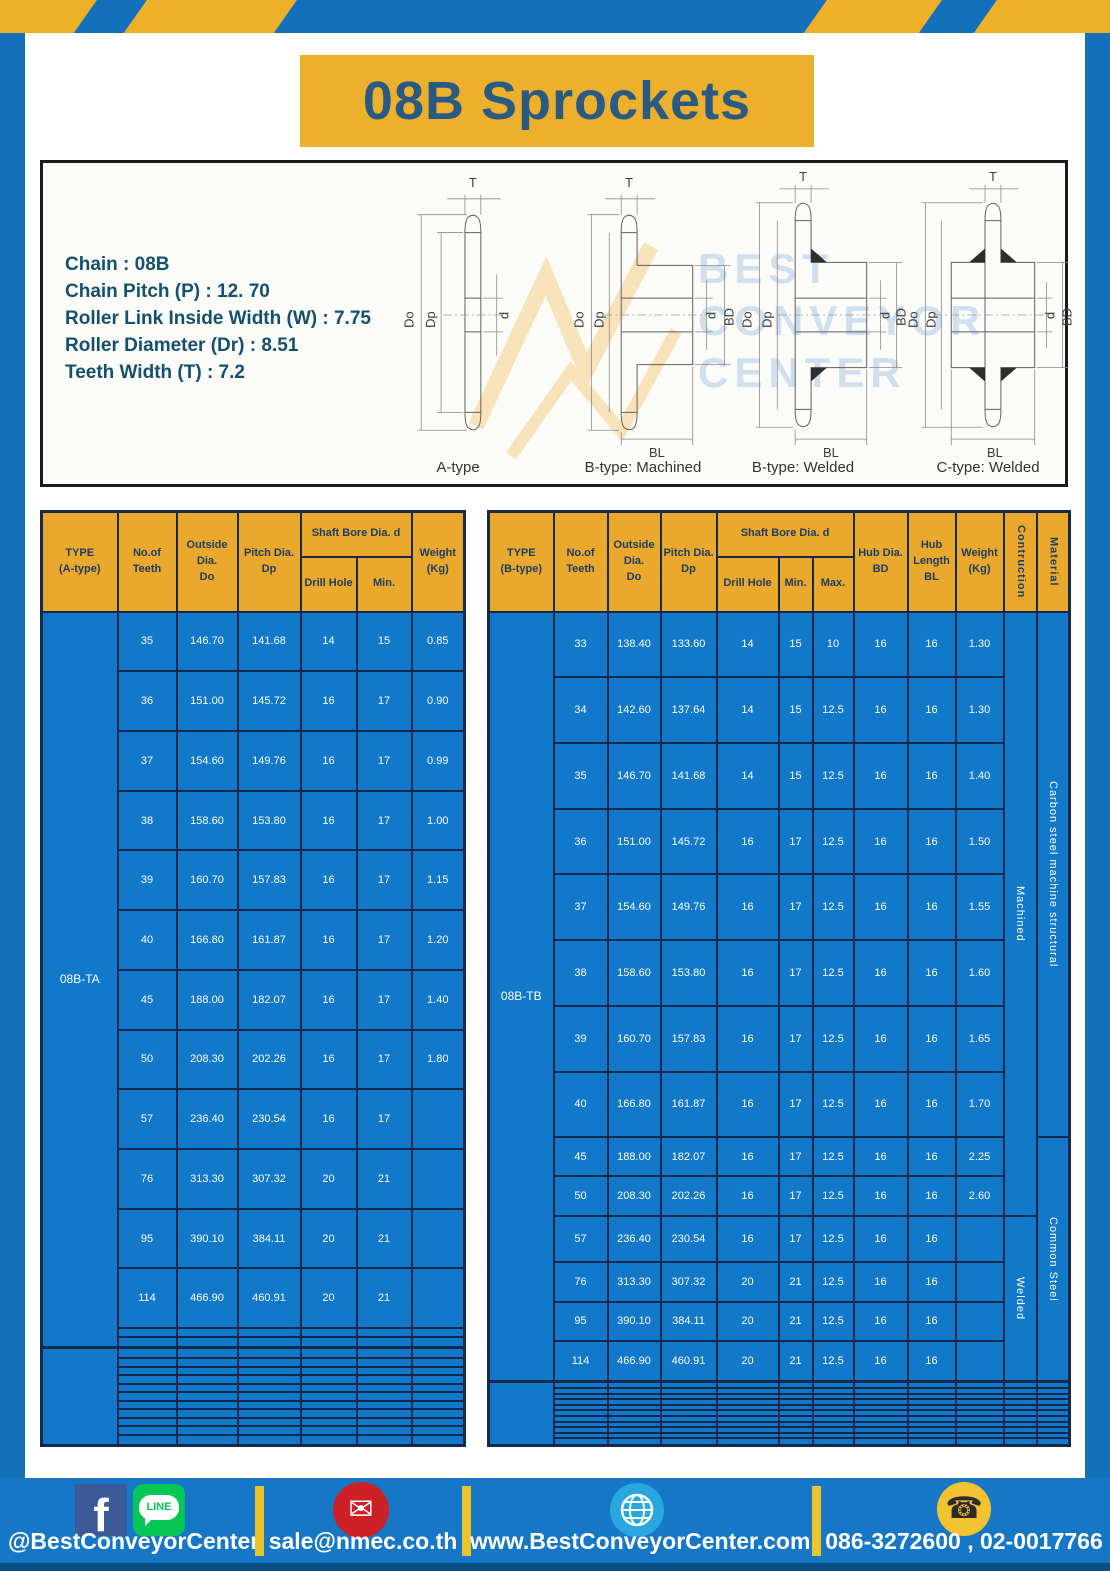  Describe the element at coordinates (779, 1298) in the screenshot. I see `table-row: 57 236.40 230.54 16 17 12.5 16 16 Welded` at that location.